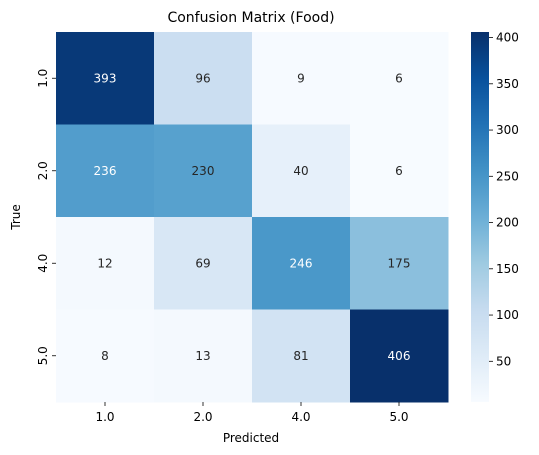 This screenshot has height=455, width=539. I want to click on x-axis-label: Predicted, so click(251, 438).